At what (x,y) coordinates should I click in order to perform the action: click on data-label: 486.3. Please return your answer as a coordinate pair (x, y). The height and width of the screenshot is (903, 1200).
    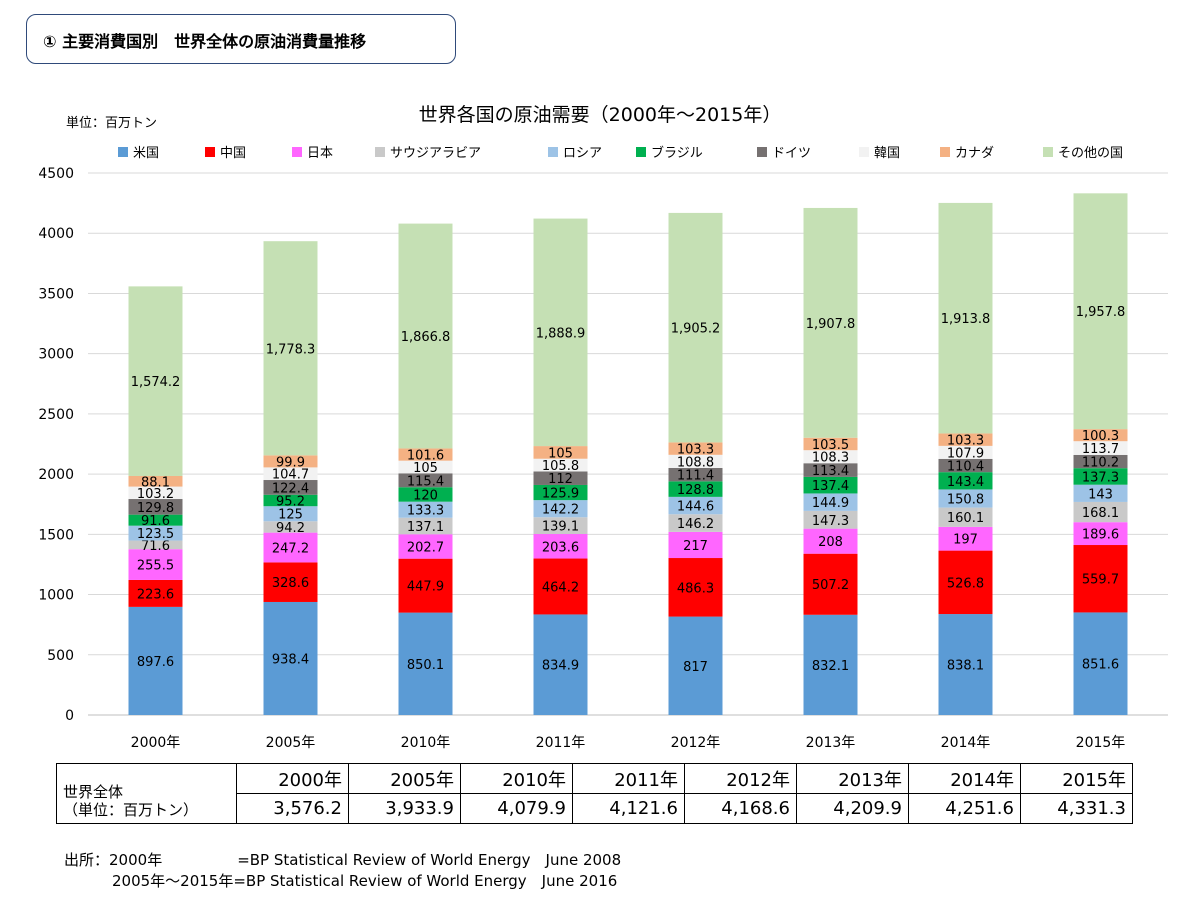
    Looking at the image, I should click on (695, 588).